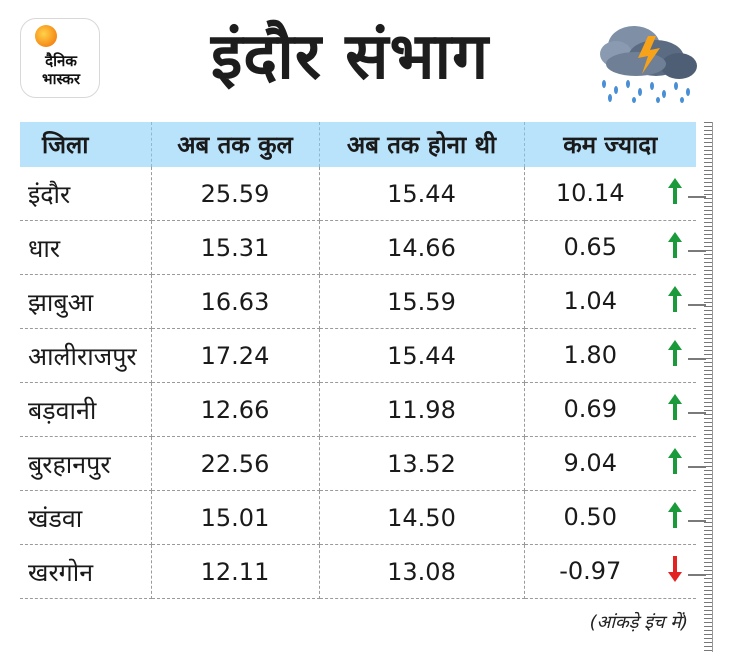  I want to click on table-row: खंडवा 15.01 14.50 0.50, so click(358, 517).